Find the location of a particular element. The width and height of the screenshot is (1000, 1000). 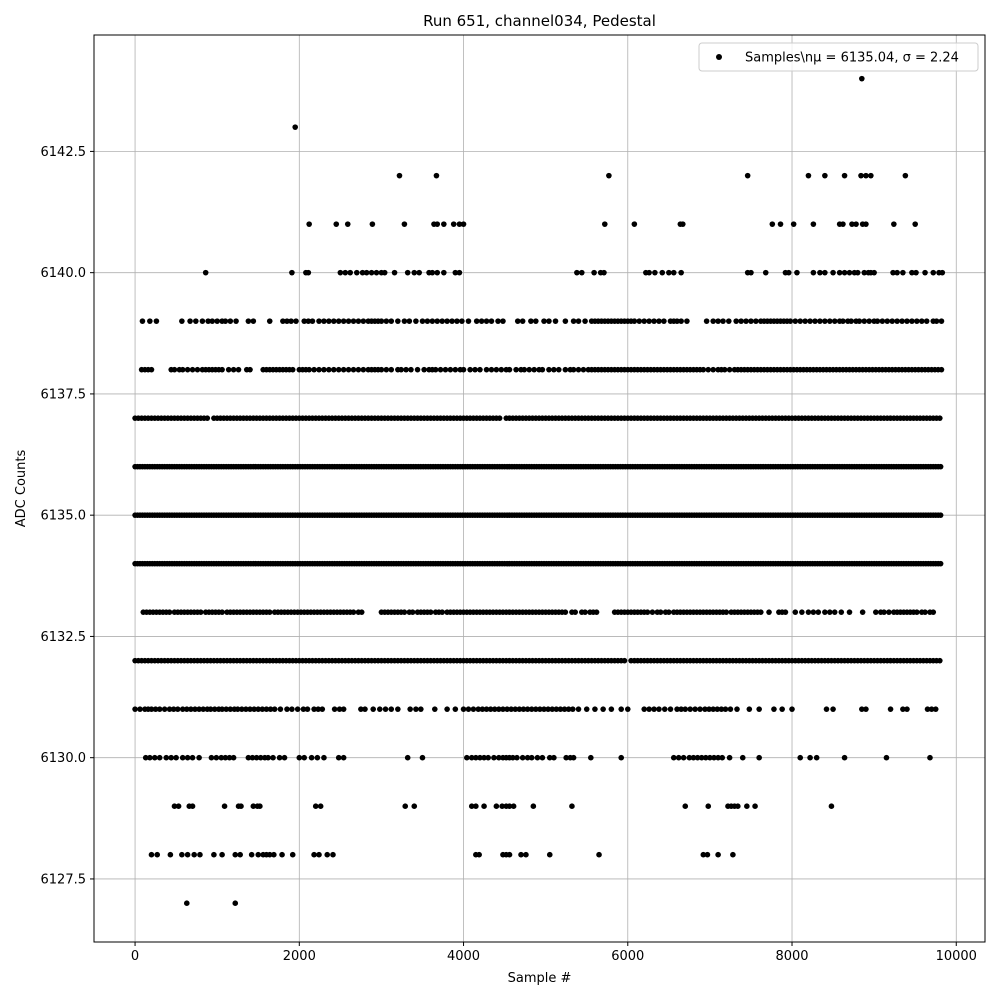

legend-marker is located at coordinates (719, 57).